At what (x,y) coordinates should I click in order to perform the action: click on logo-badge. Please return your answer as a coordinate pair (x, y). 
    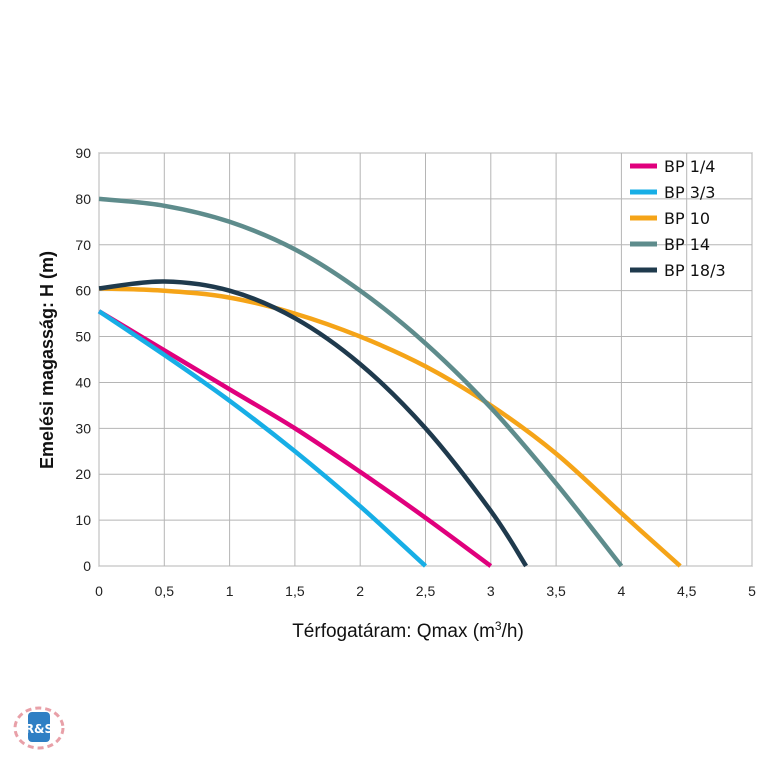
    Looking at the image, I should click on (39, 727).